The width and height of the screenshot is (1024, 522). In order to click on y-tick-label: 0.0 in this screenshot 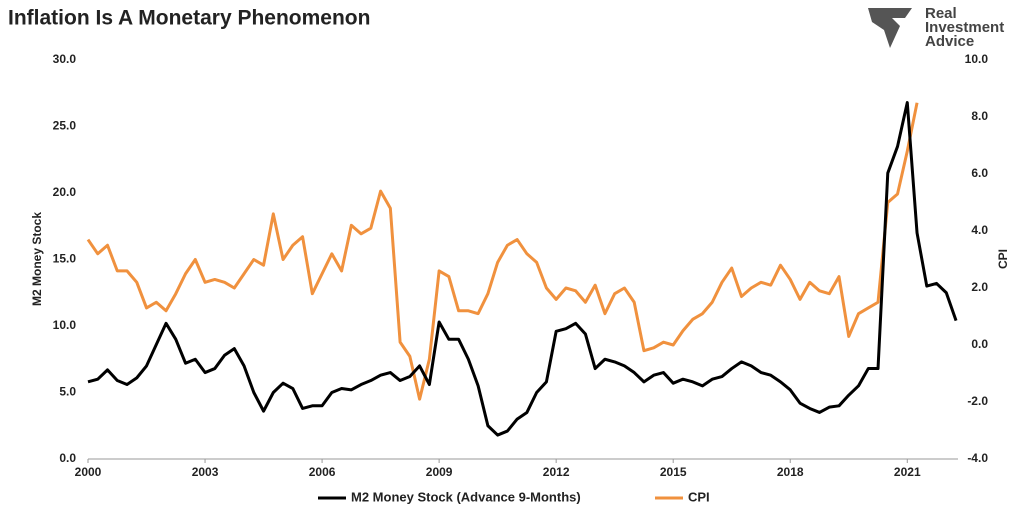, I will do `click(67, 458)`.